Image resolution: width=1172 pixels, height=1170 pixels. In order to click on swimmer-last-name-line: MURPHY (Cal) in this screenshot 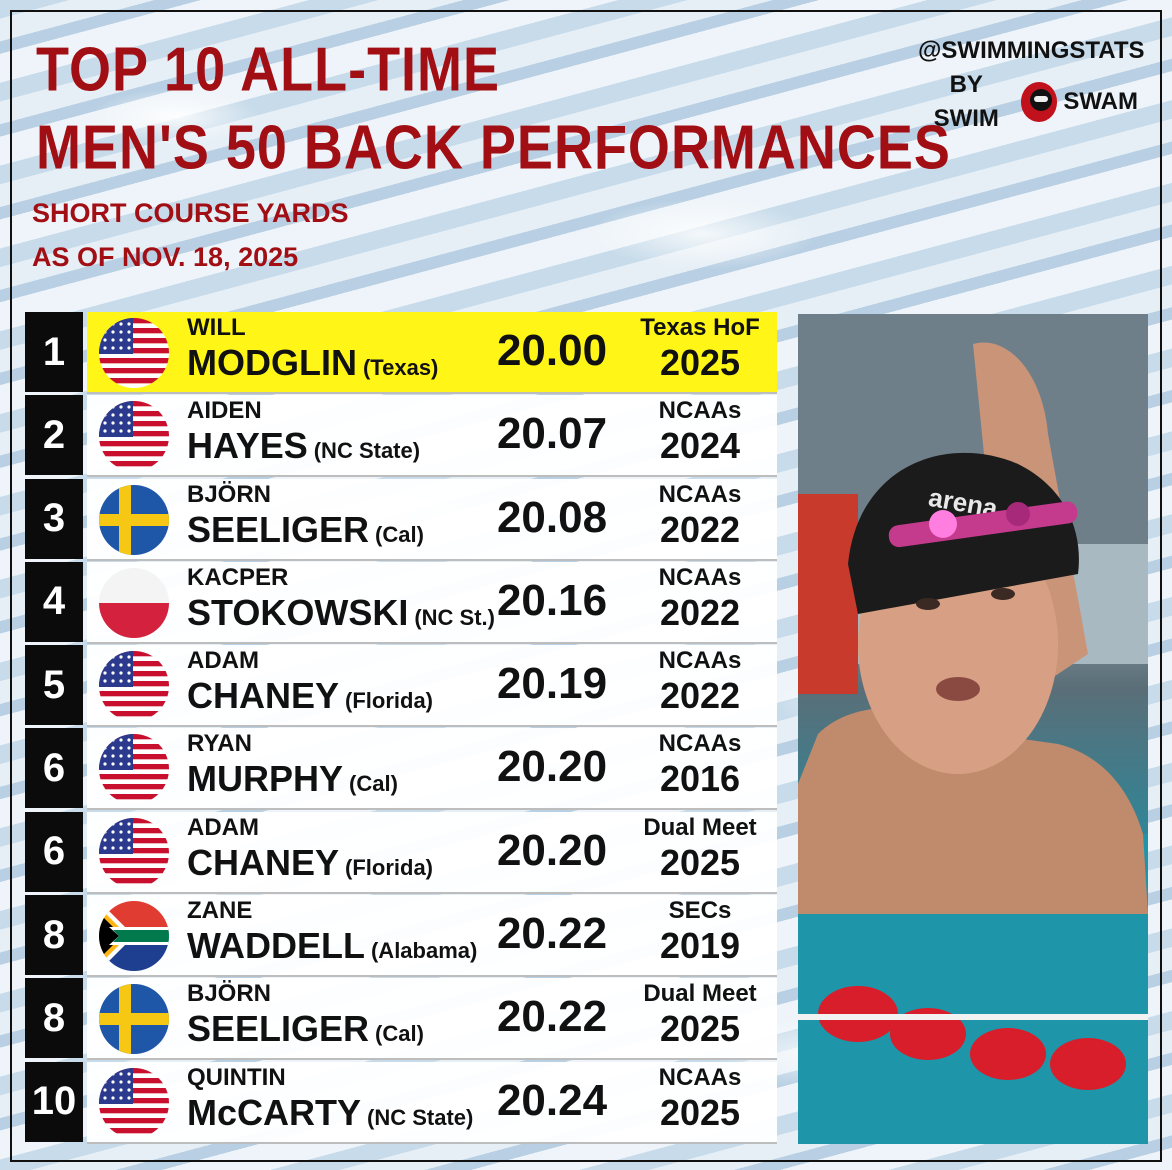, I will do `click(292, 779)`.